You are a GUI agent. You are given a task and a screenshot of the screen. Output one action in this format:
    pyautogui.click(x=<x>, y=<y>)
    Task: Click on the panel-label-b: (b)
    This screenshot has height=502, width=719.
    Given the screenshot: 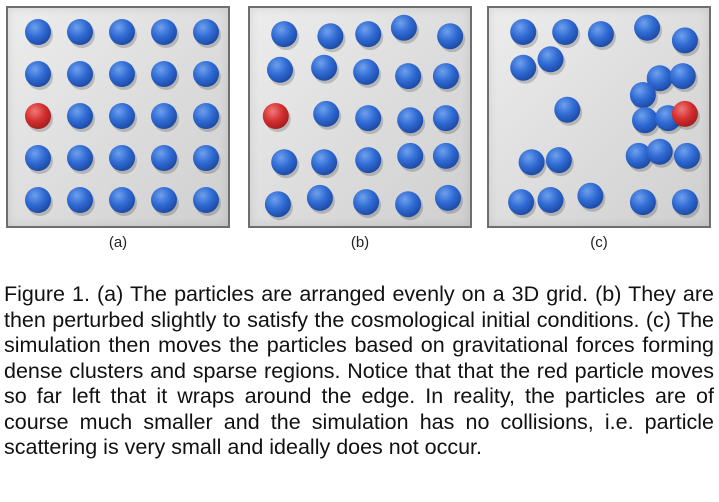 What is the action you would take?
    pyautogui.click(x=360, y=242)
    